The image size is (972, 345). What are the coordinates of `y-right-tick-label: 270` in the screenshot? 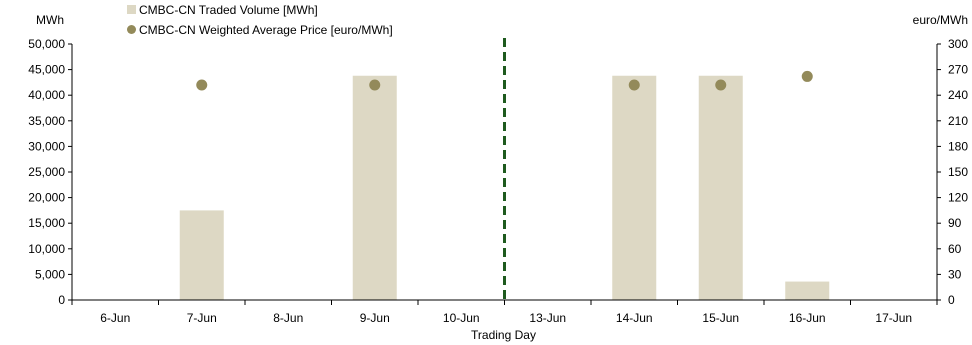 It's located at (958, 70).